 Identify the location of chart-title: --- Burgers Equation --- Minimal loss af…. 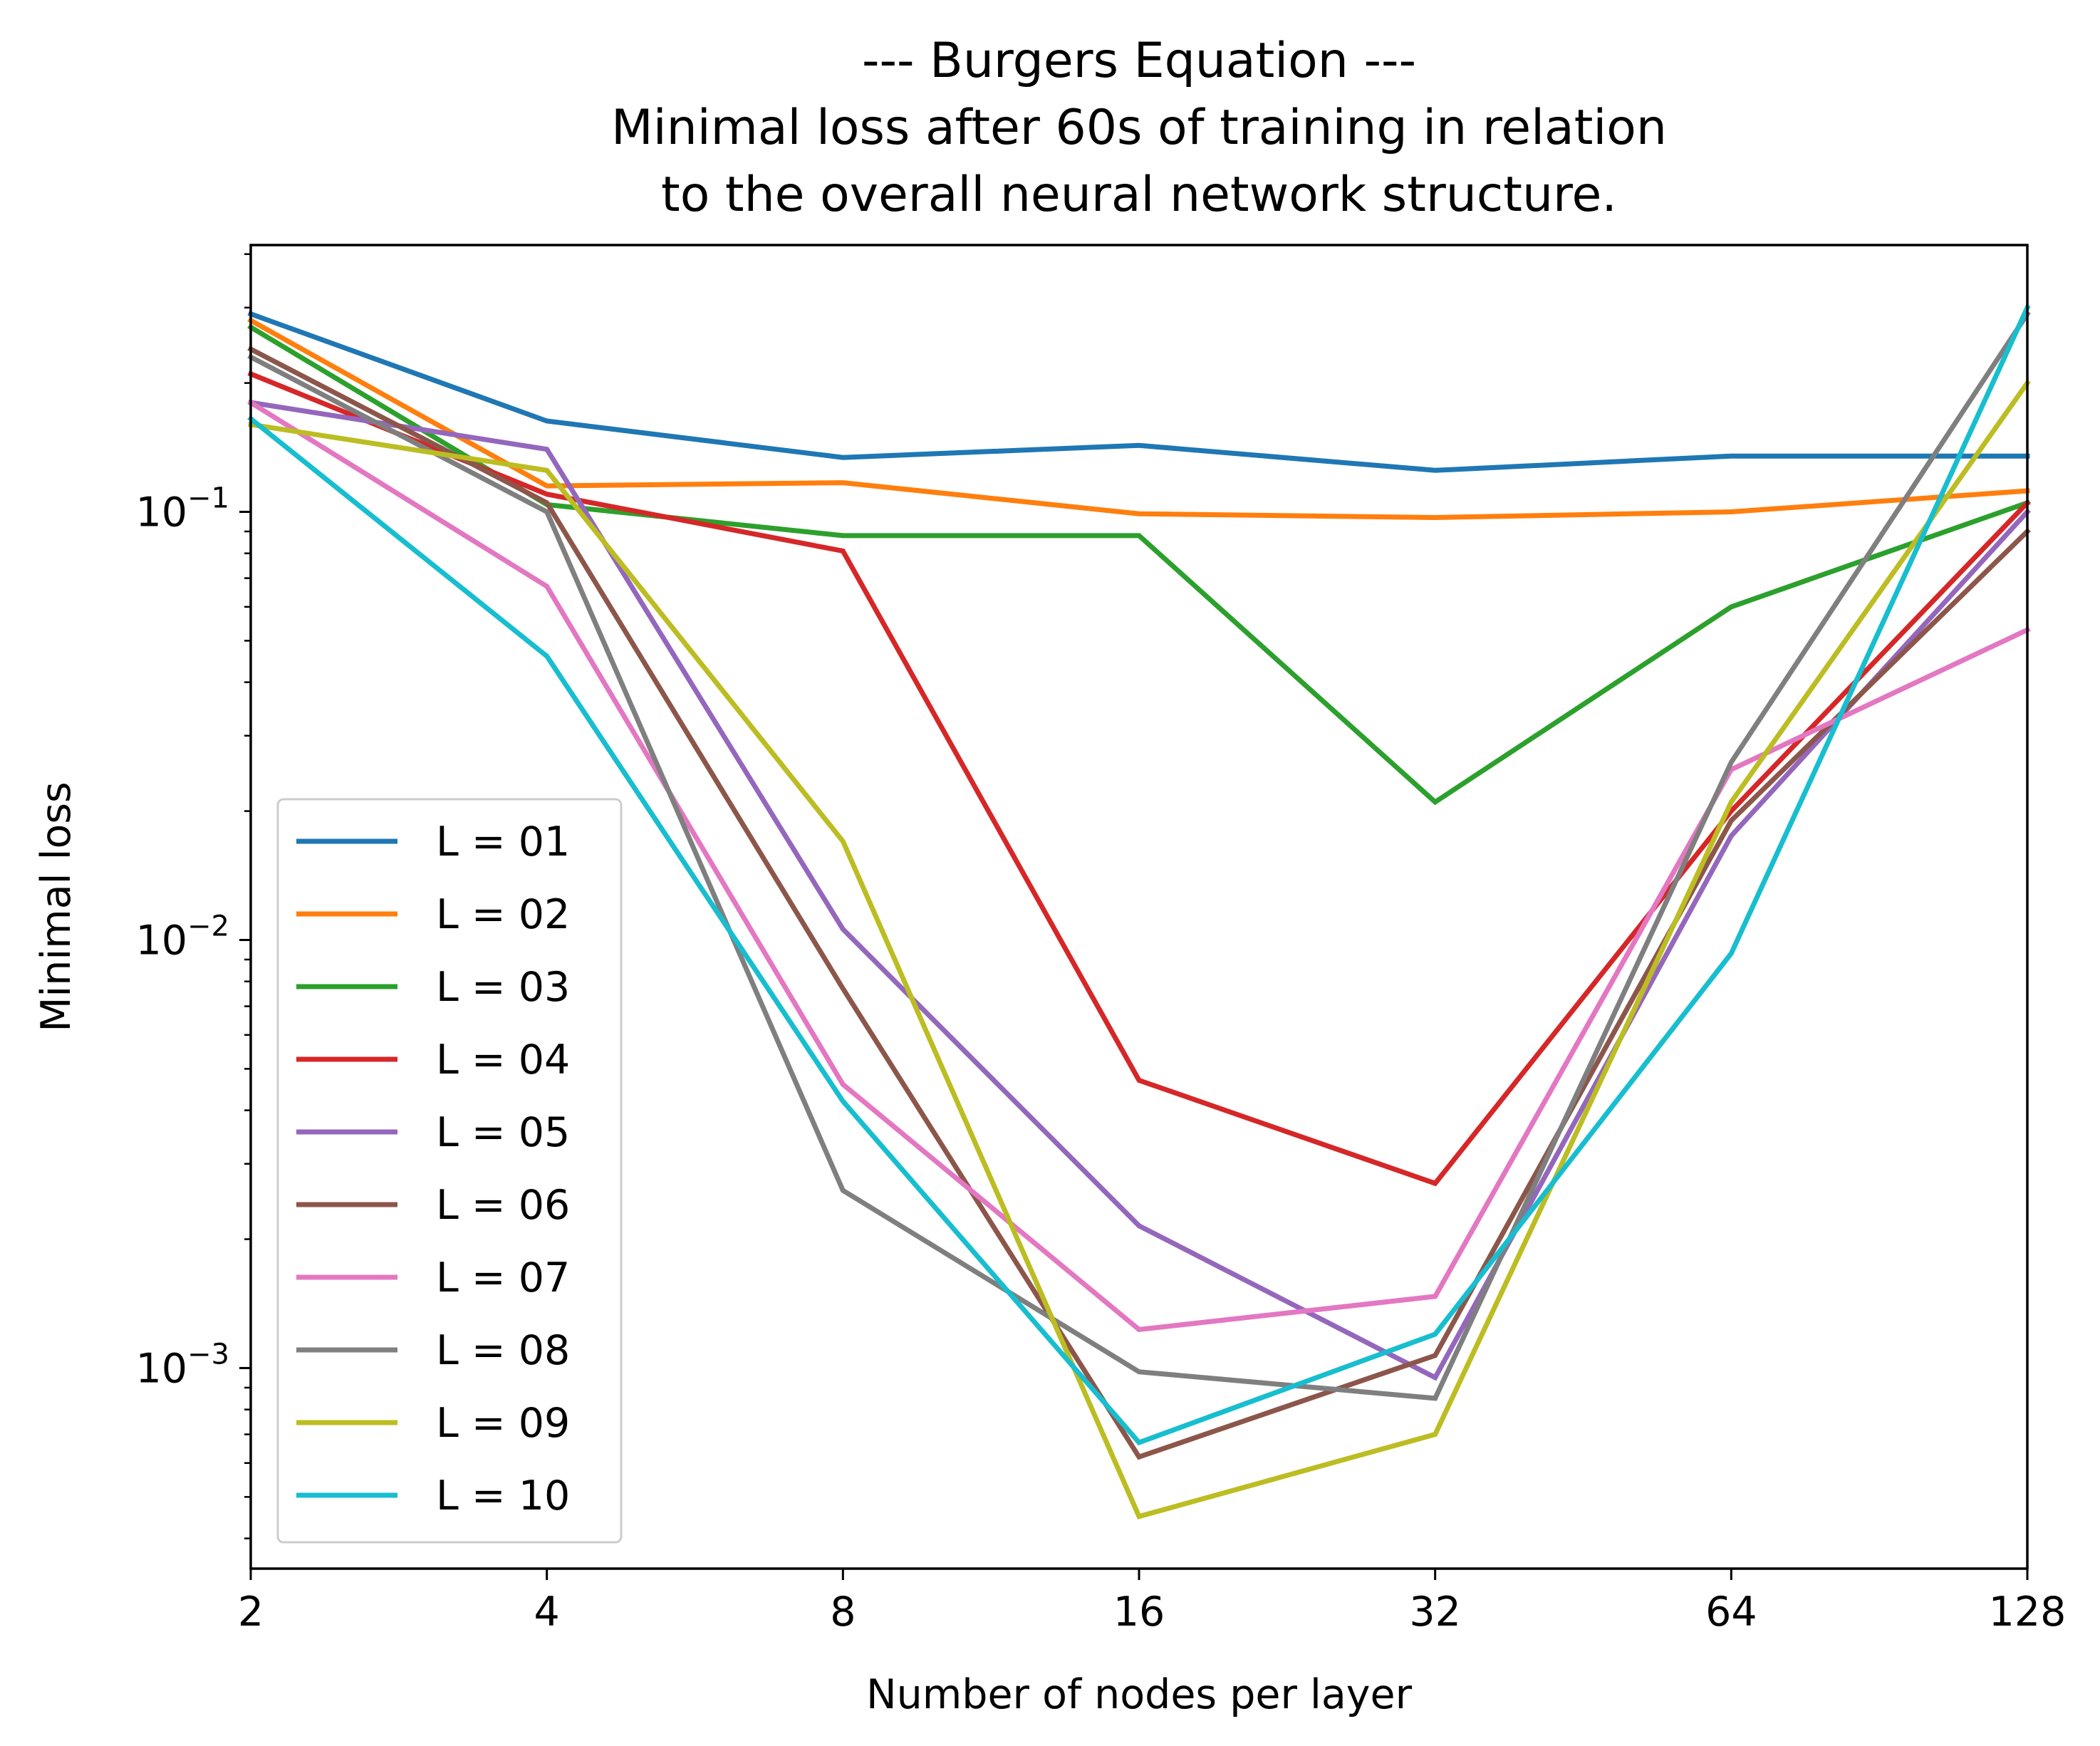
(1139, 128).